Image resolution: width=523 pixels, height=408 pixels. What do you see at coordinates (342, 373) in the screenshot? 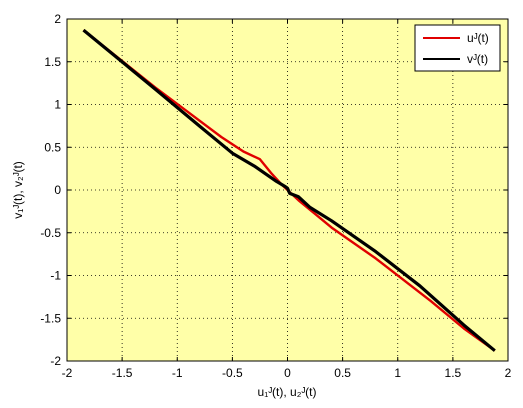
I see `x-tick-label: 0.5` at bounding box center [342, 373].